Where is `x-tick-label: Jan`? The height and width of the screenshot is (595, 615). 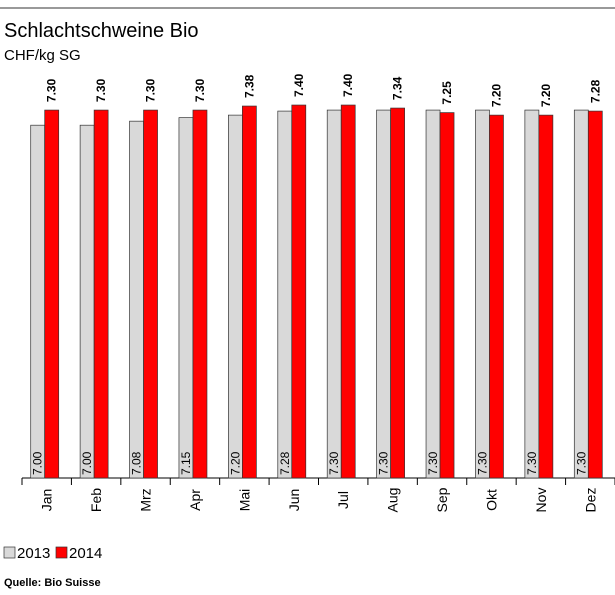
x-tick-label: Jan is located at coordinates (47, 500).